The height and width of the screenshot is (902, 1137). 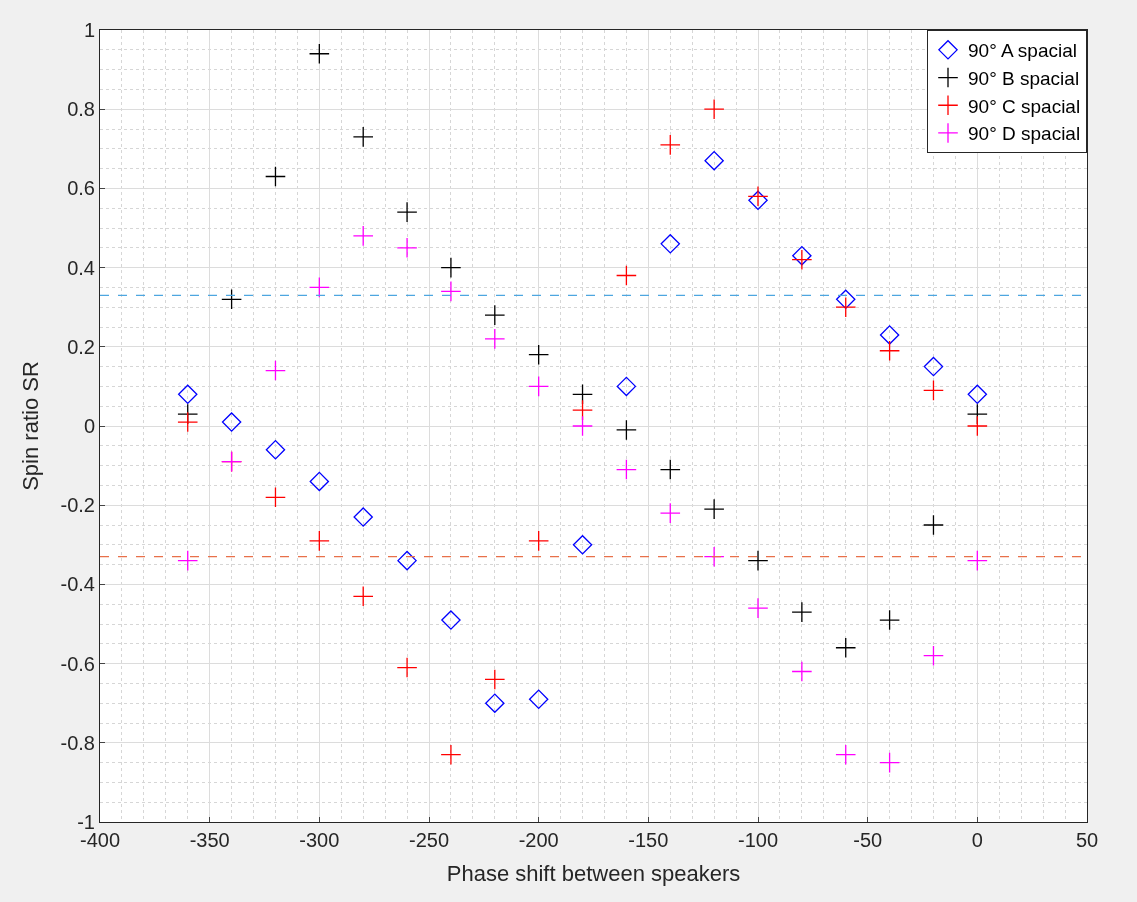 What do you see at coordinates (319, 840) in the screenshot?
I see `x-tick-label: -300` at bounding box center [319, 840].